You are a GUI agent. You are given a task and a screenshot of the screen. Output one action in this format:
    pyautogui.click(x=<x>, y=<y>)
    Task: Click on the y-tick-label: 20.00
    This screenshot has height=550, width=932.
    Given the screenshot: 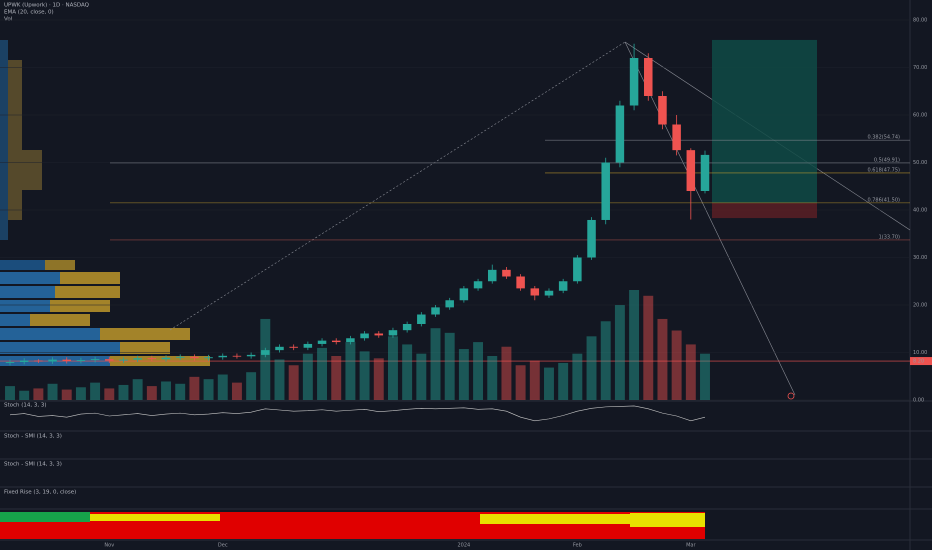 What is the action you would take?
    pyautogui.click(x=920, y=306)
    